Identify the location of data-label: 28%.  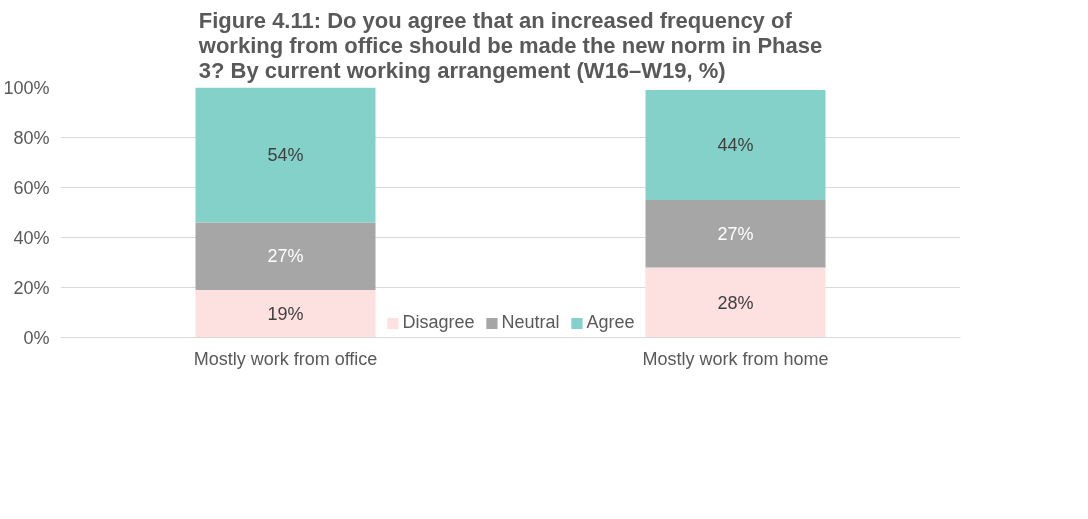
(735, 302).